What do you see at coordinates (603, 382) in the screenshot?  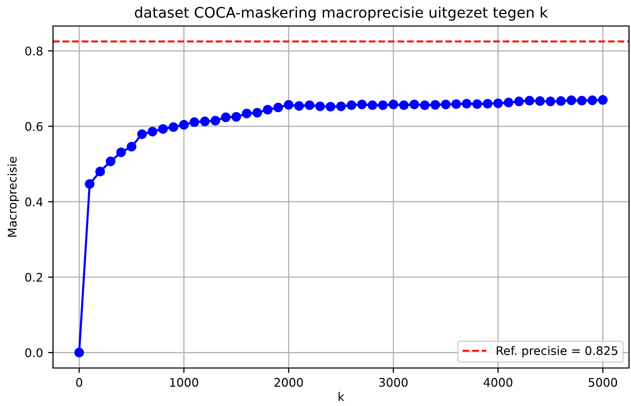 I see `x-tick-label: 5000` at bounding box center [603, 382].